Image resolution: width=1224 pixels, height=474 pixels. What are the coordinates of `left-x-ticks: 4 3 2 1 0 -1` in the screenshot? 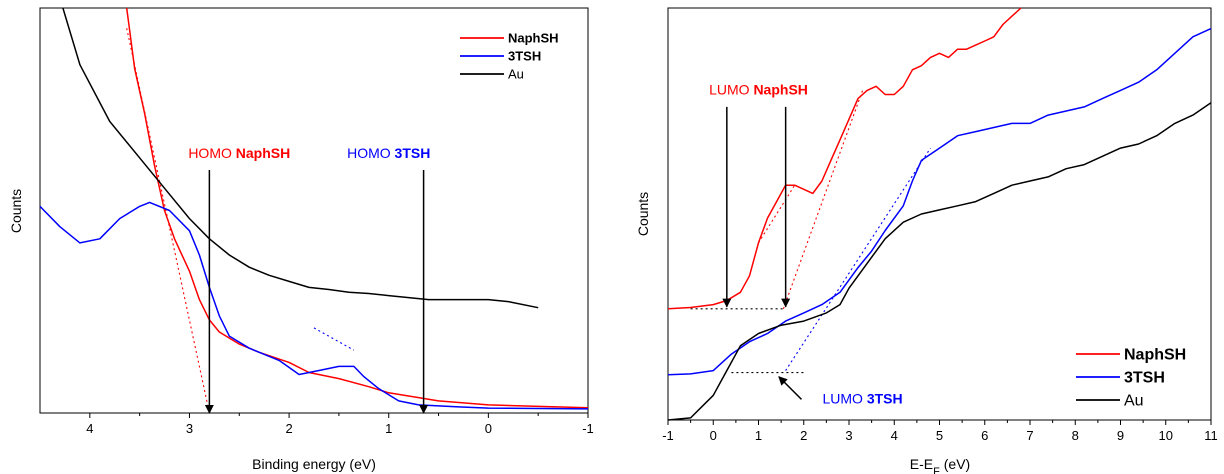 It's located at (340, 424).